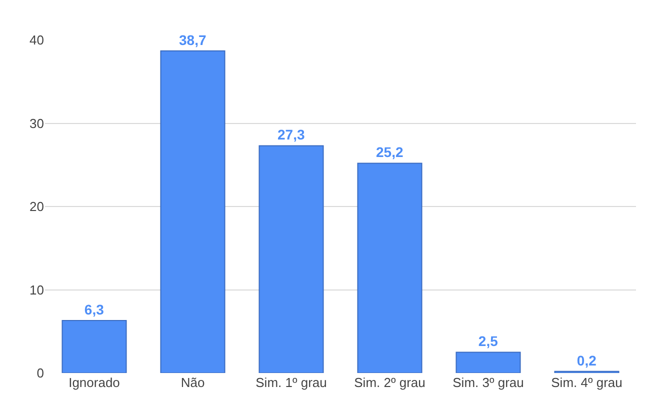 The width and height of the screenshot is (651, 403). Describe the element at coordinates (488, 382) in the screenshot. I see `x-tick-label: Sim. 3º grau` at that location.